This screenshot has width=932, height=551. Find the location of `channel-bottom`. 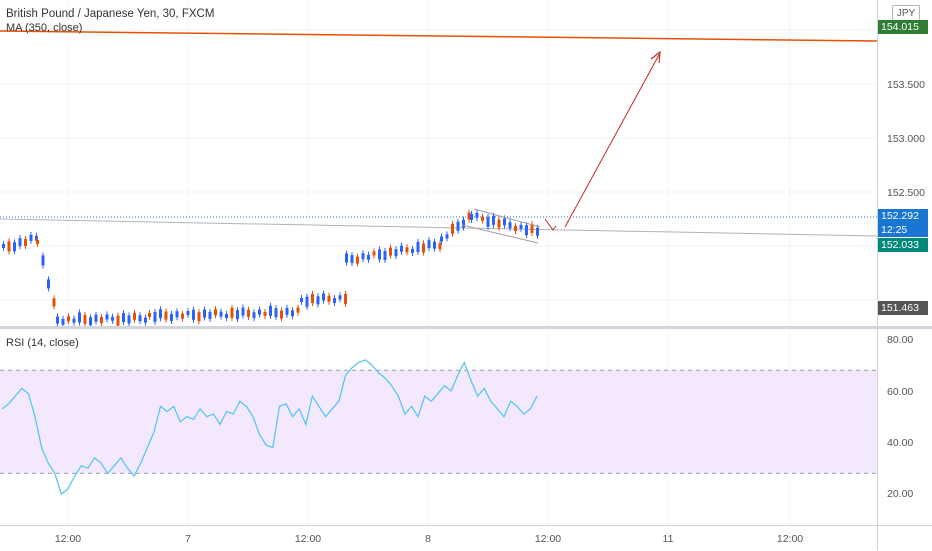

channel-bottom is located at coordinates (500, 234).